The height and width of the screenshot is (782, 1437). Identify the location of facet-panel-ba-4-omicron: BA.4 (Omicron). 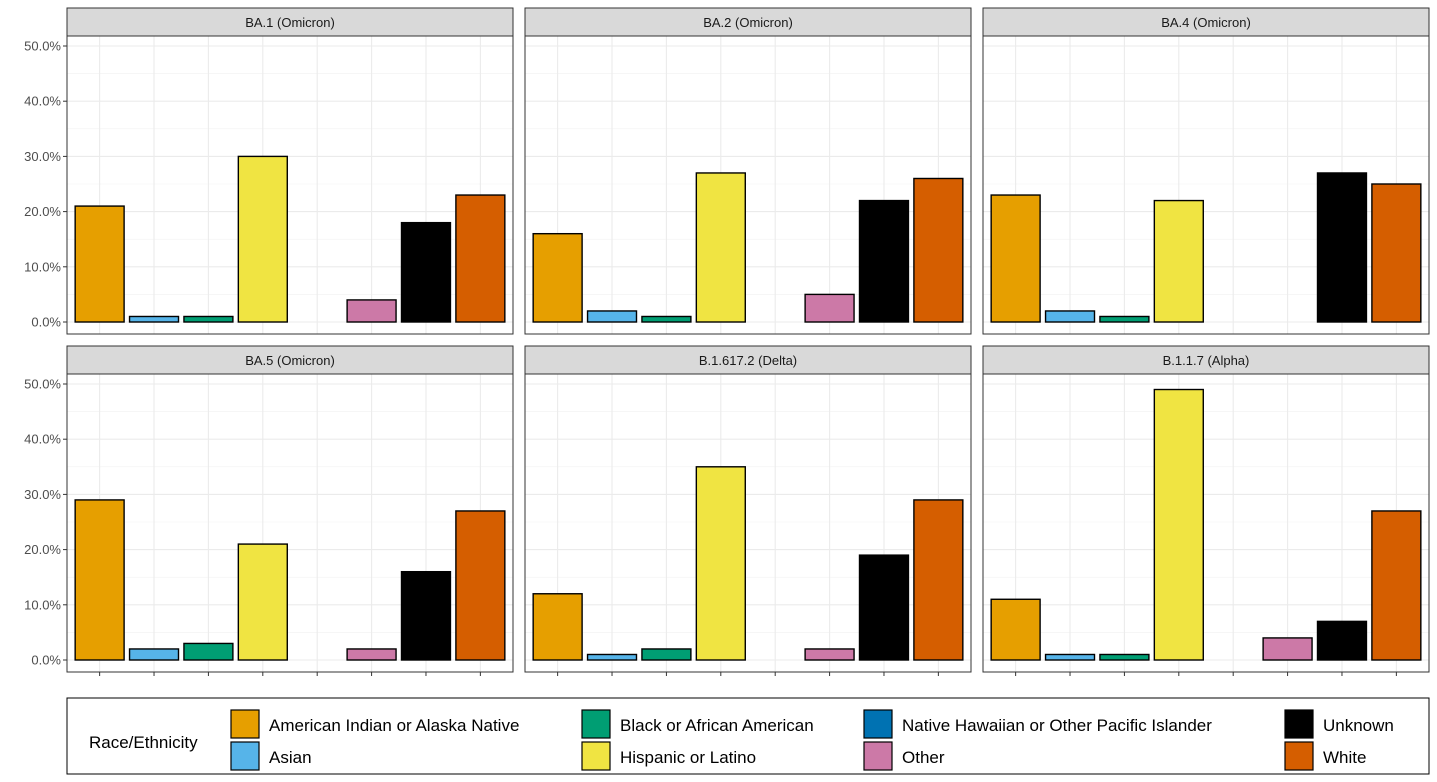
(1206, 171).